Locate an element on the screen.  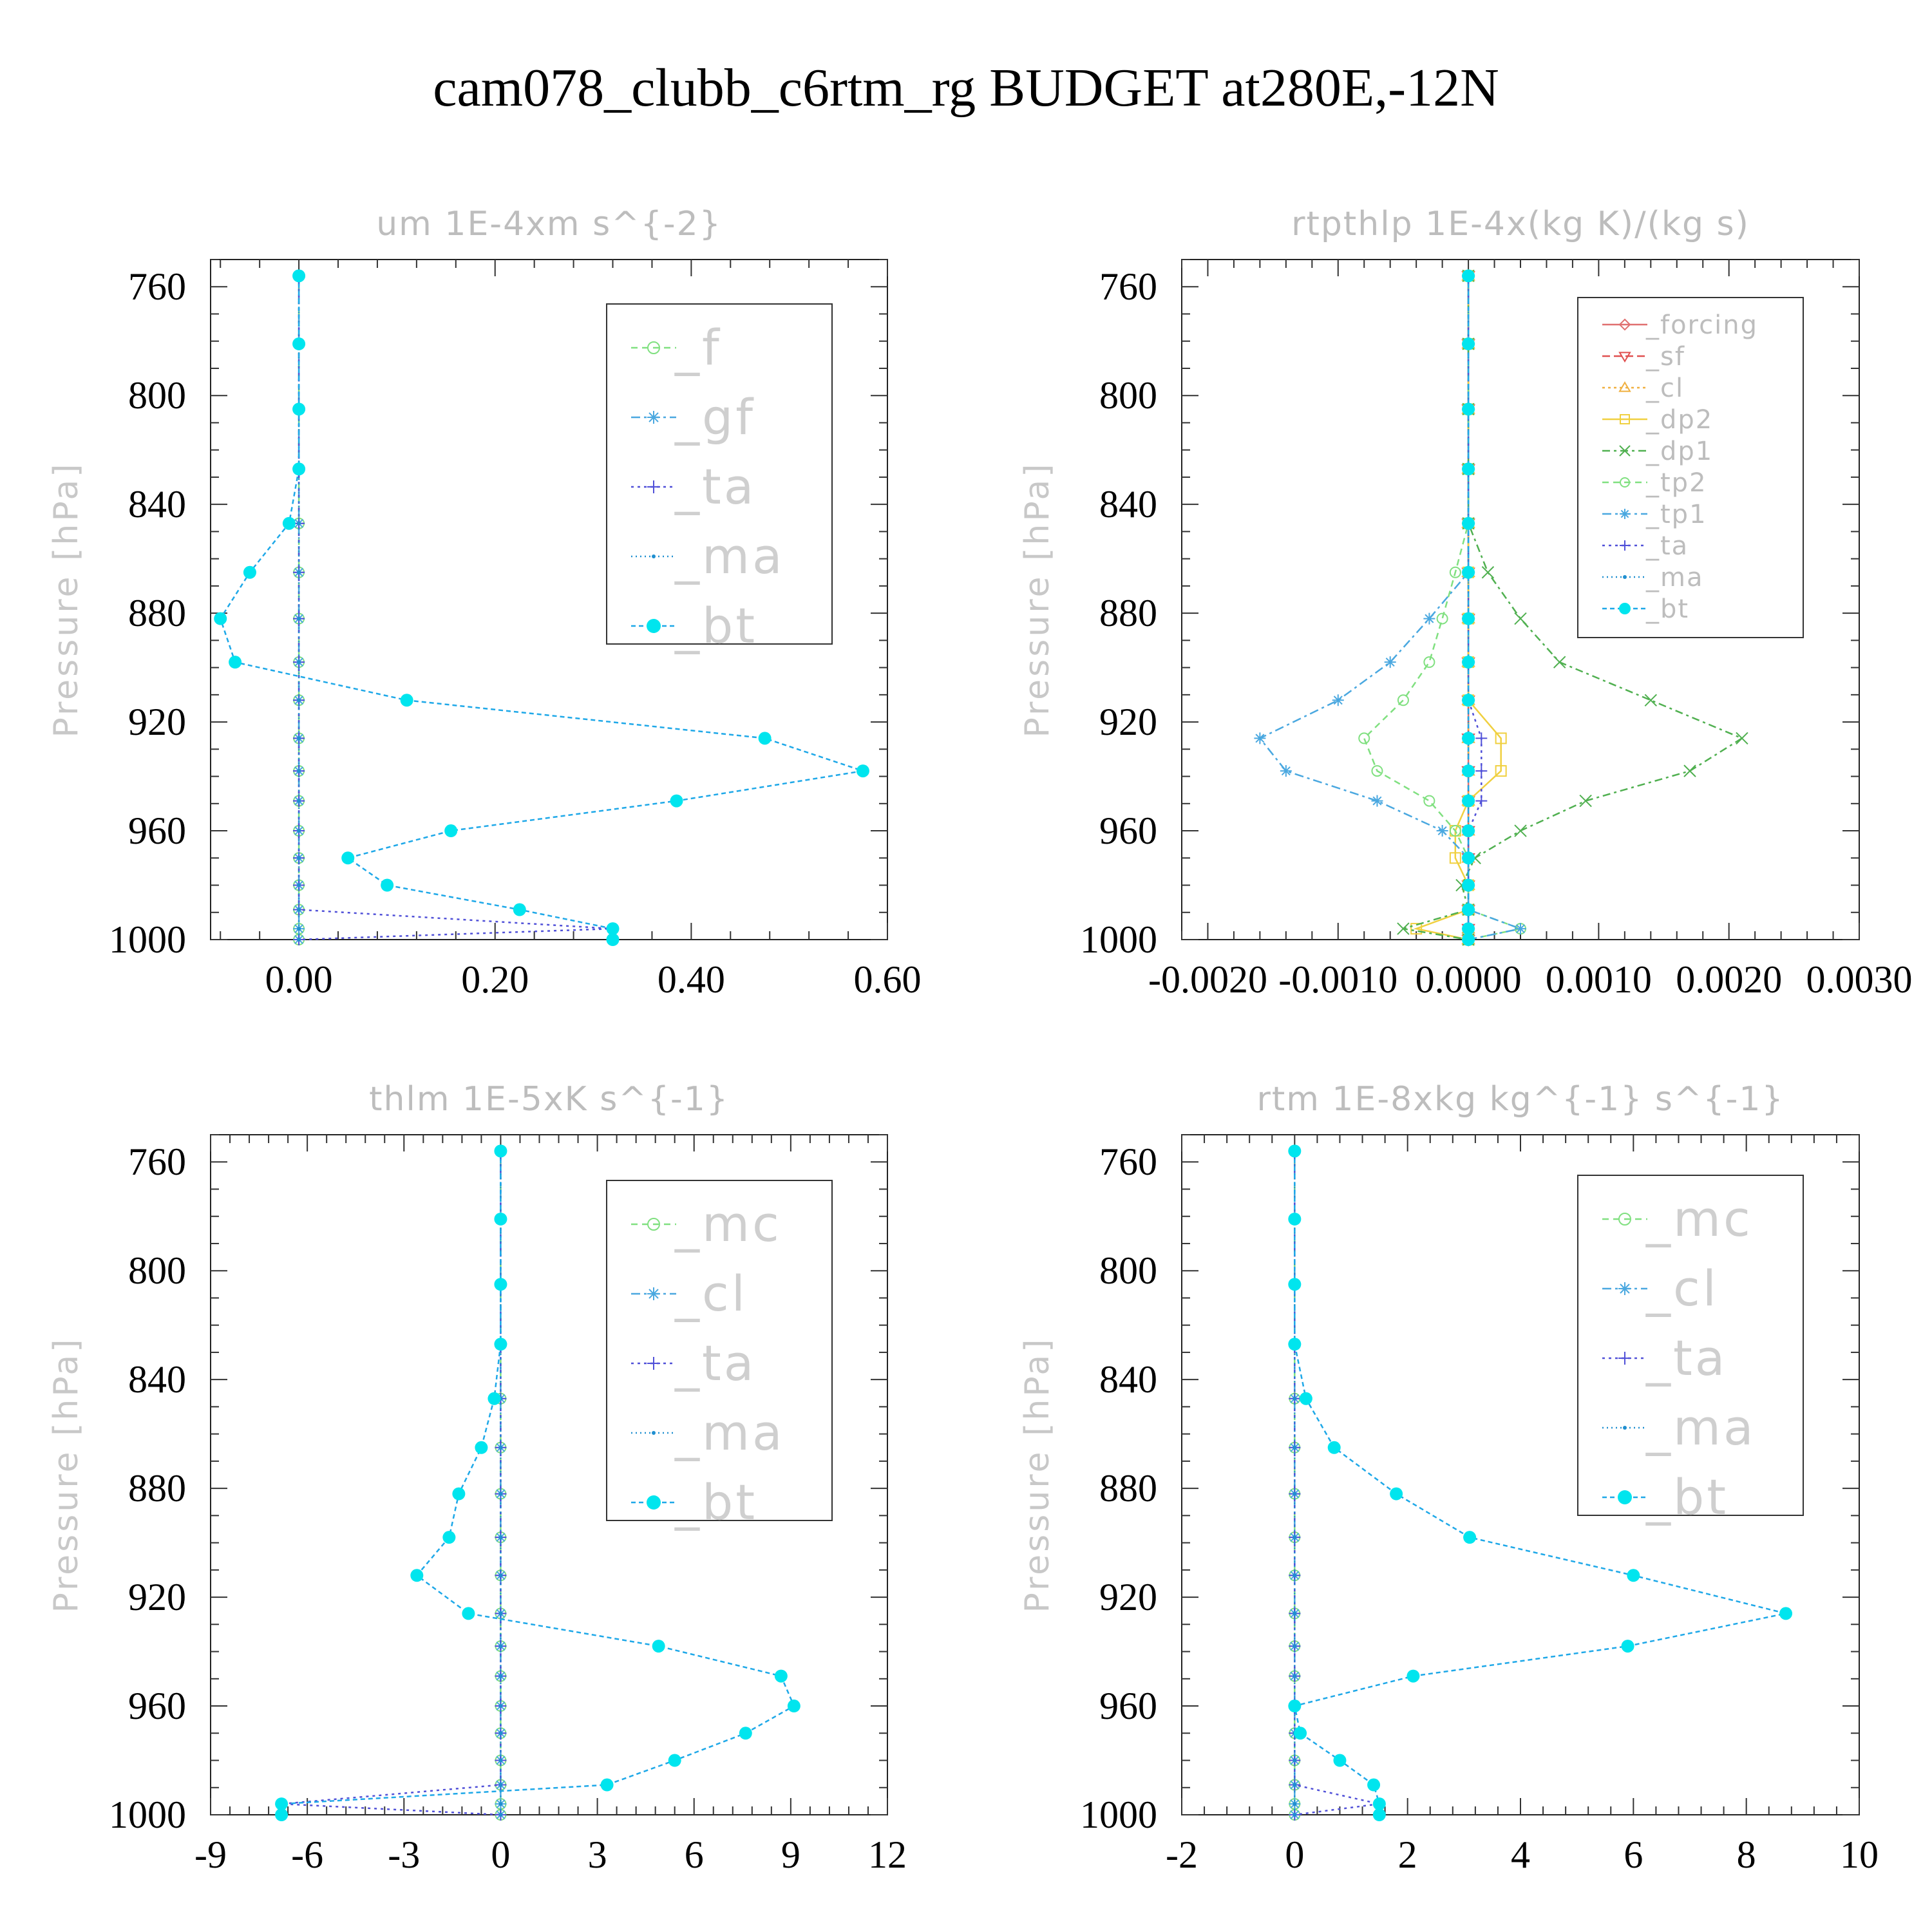
legend: _forcing_sf_cl_dp2_dp1_tp2_tp1_ta_ma_bt is located at coordinates (1690, 467).